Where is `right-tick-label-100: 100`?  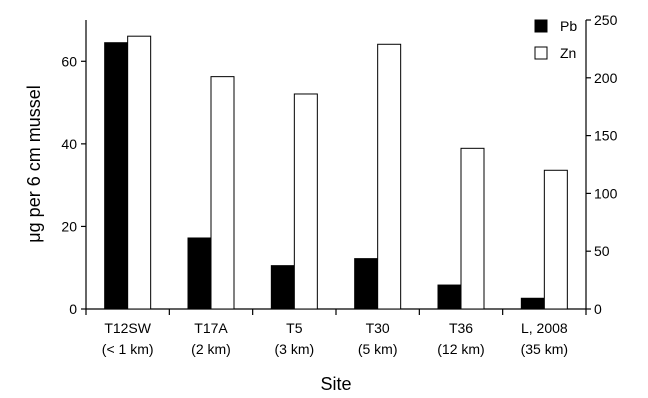 right-tick-label-100: 100 is located at coordinates (606, 193).